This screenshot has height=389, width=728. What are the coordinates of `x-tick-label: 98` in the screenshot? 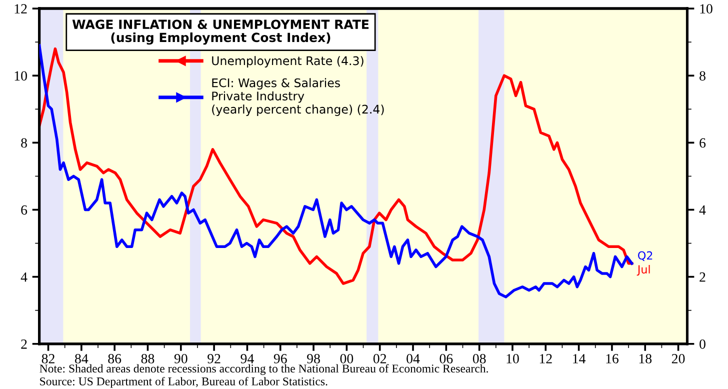 It's located at (313, 359).